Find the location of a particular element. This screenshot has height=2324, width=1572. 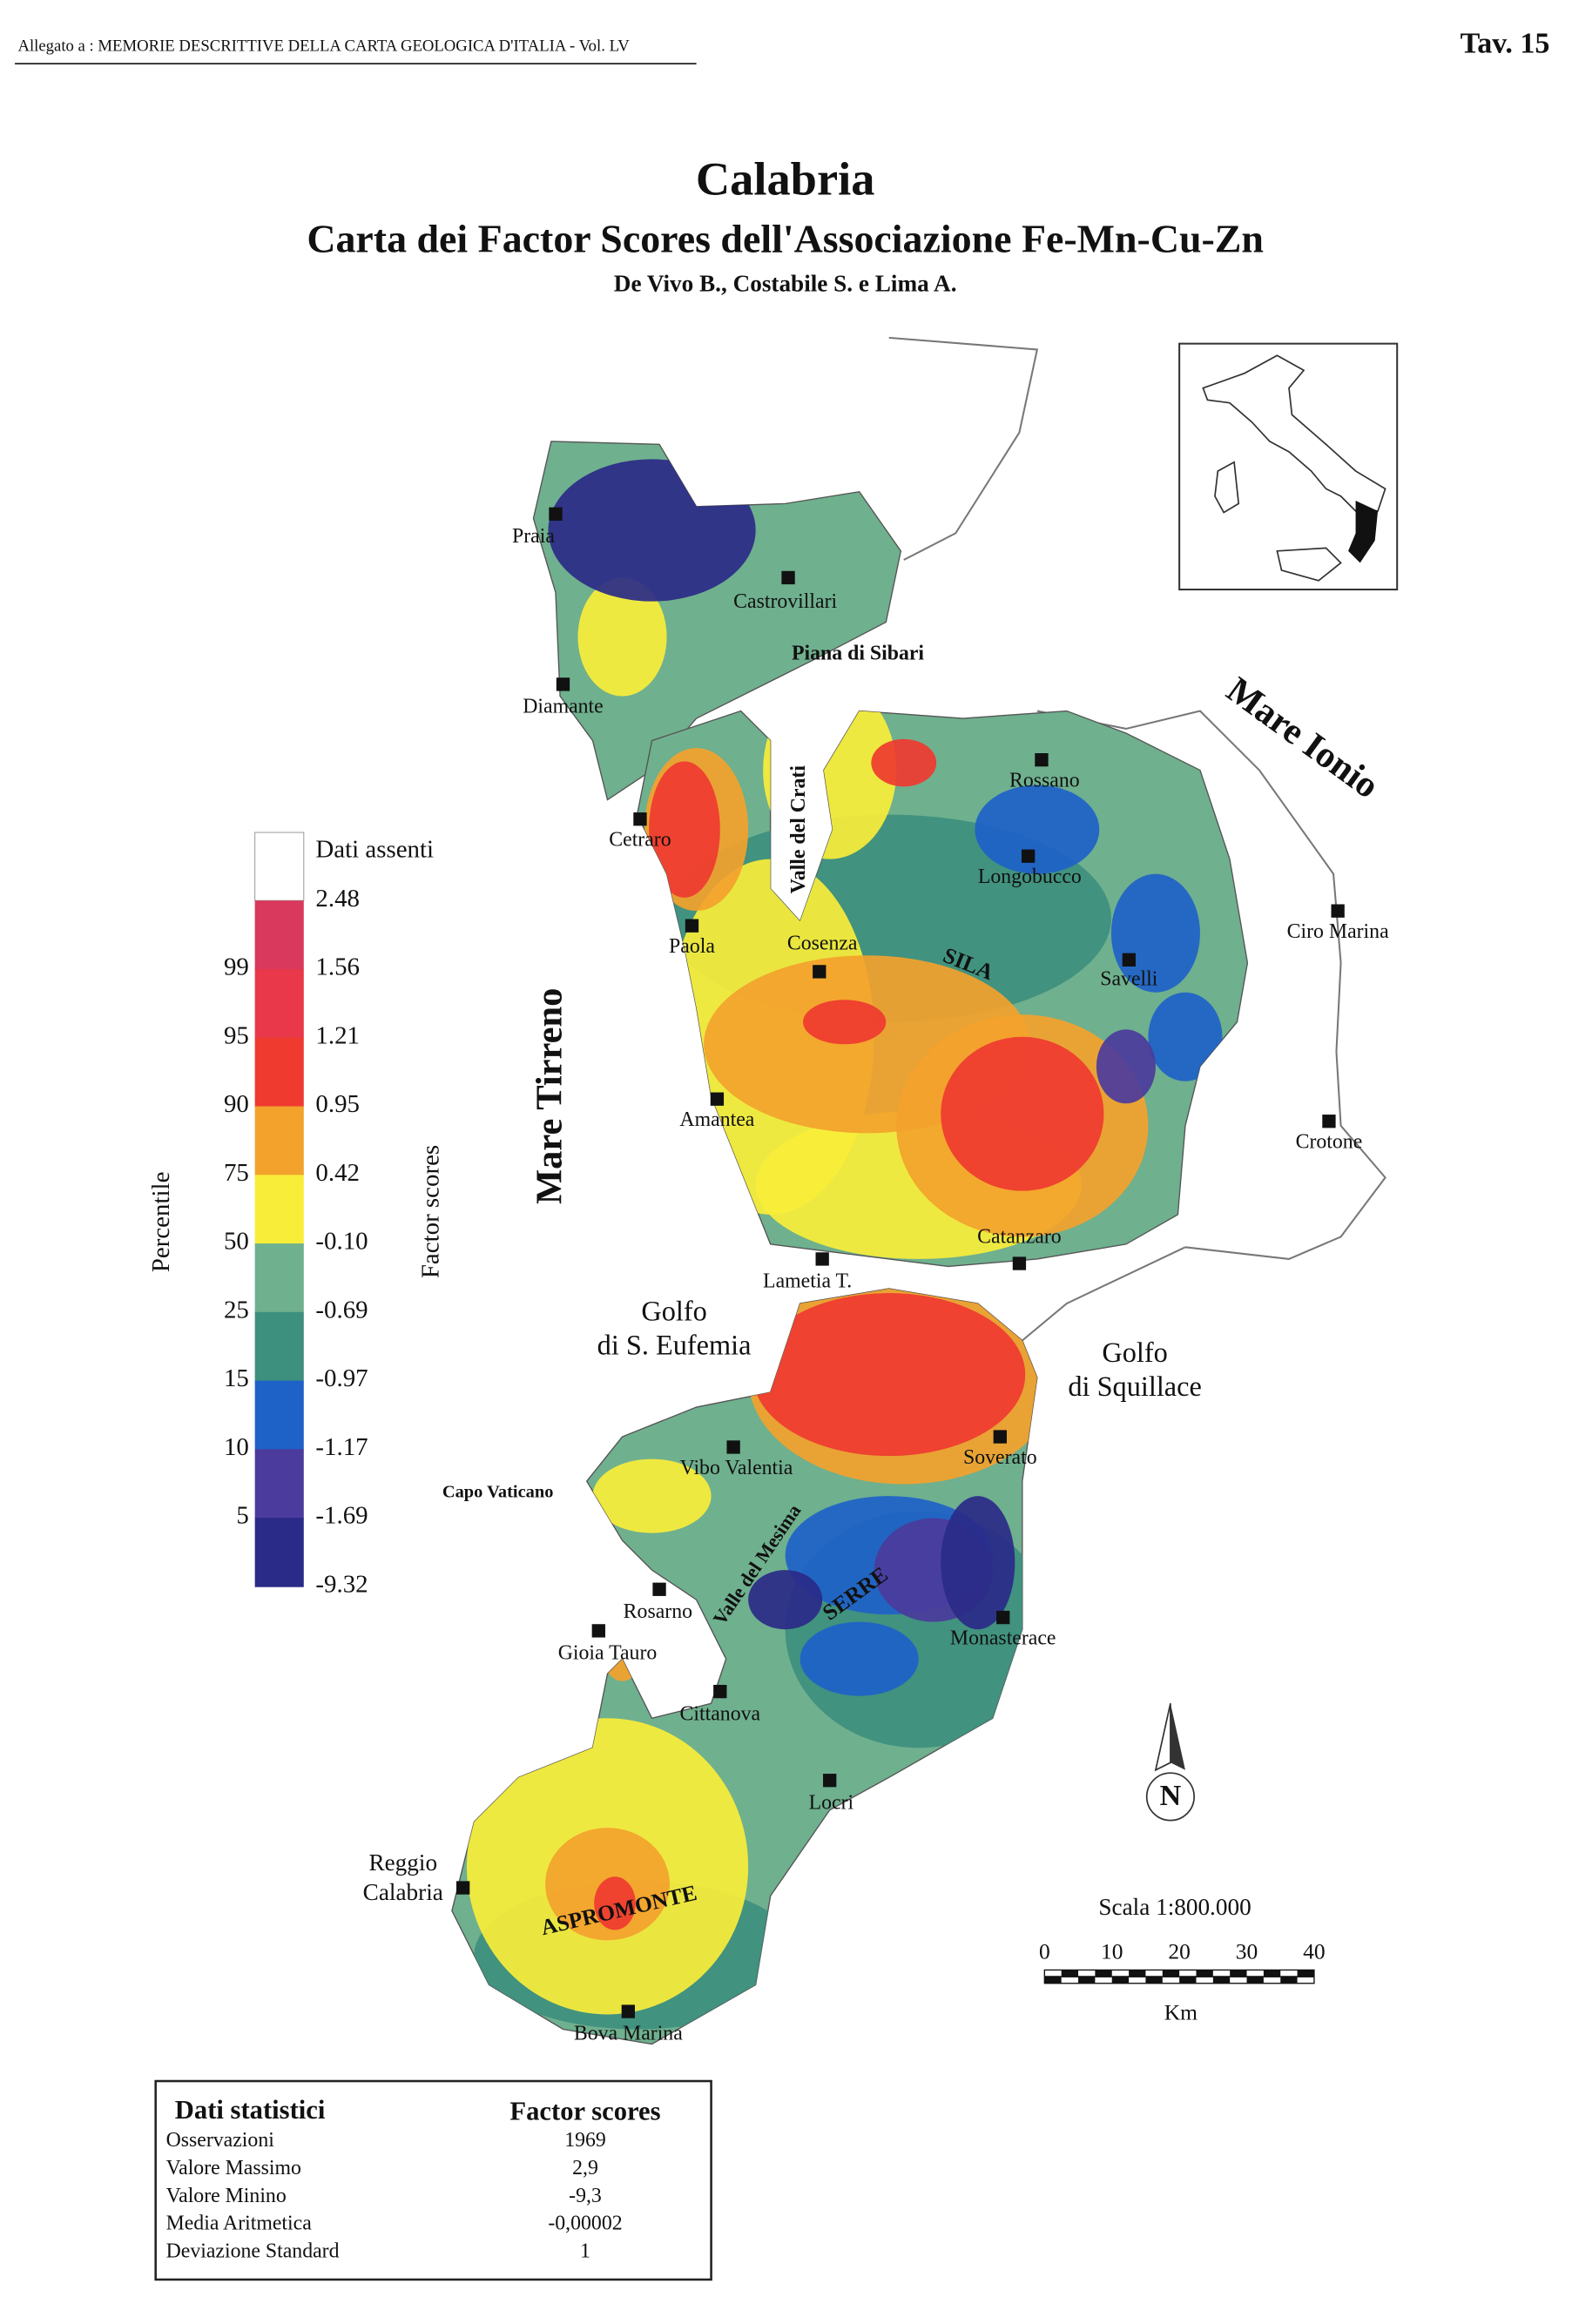

place-label: Cittanova is located at coordinates (720, 1713).